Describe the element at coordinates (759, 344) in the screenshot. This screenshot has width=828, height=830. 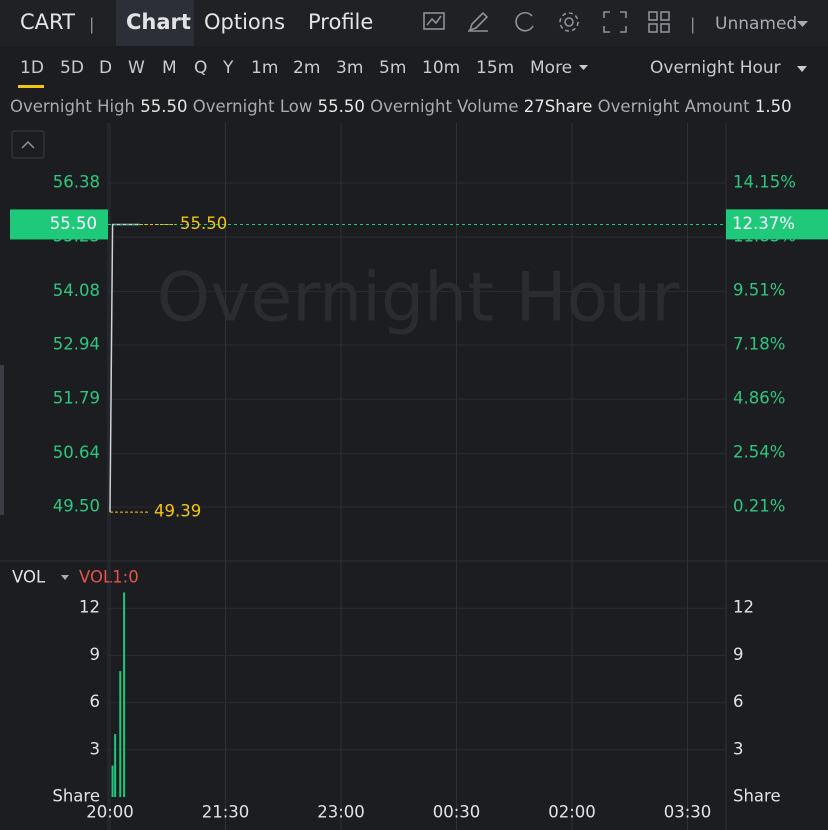
I see `y2-tick-label: 7.18%` at that location.